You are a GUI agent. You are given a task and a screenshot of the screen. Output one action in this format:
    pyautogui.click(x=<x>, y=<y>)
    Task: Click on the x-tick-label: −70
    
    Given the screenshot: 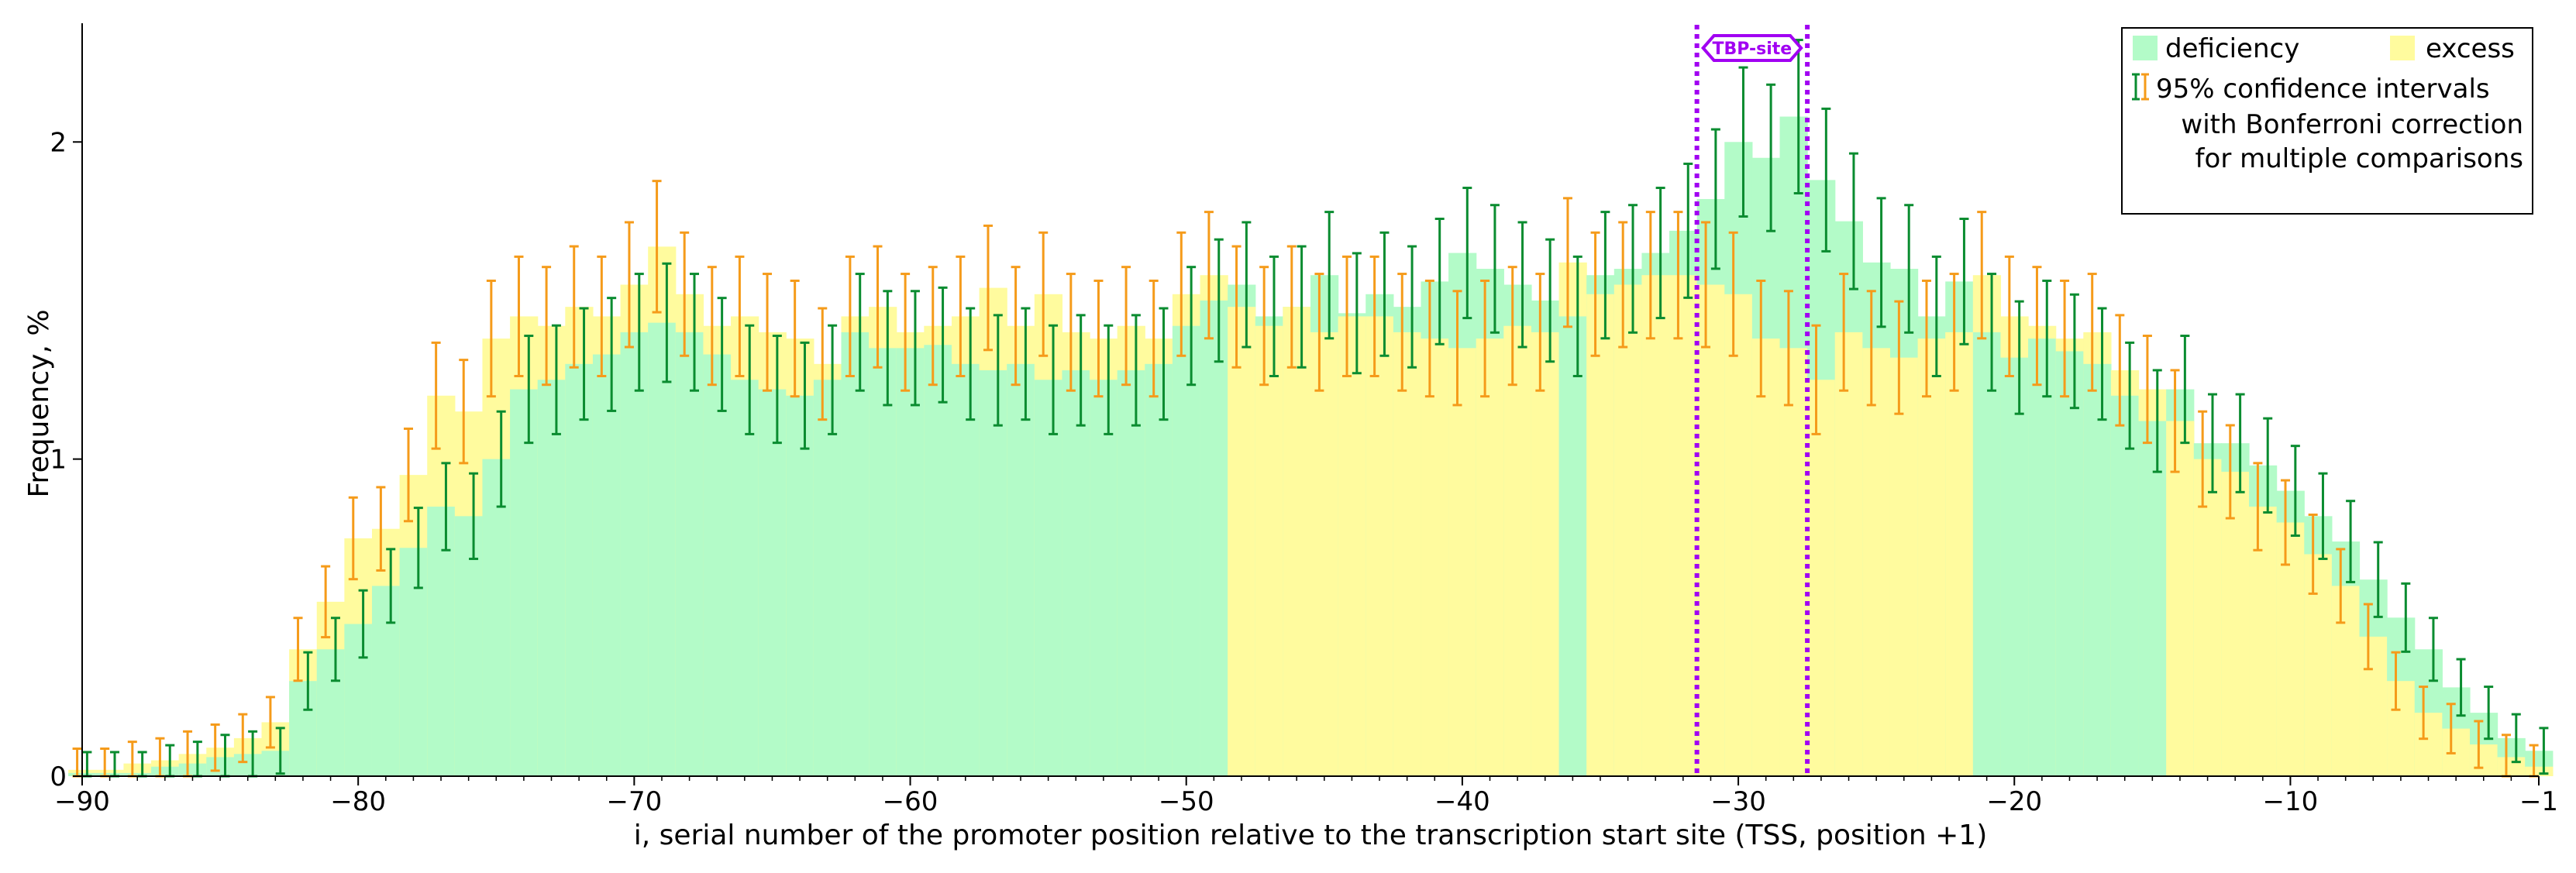 What is the action you would take?
    pyautogui.click(x=634, y=802)
    